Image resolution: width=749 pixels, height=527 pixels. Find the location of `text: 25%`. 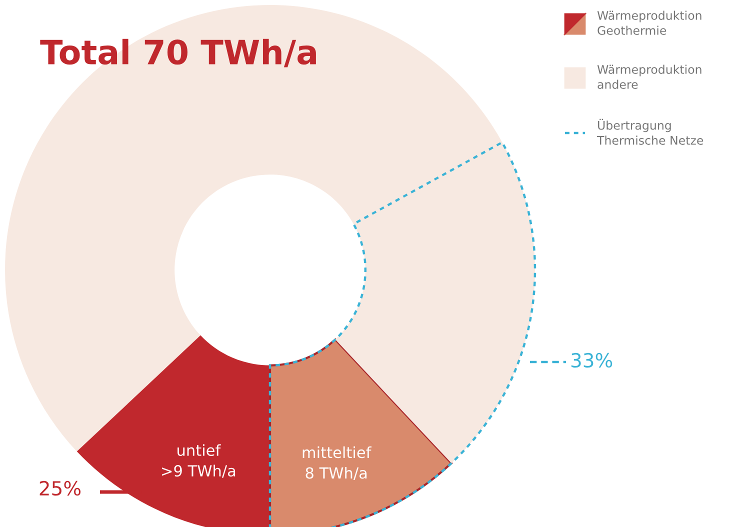

text: 25% is located at coordinates (60, 488).